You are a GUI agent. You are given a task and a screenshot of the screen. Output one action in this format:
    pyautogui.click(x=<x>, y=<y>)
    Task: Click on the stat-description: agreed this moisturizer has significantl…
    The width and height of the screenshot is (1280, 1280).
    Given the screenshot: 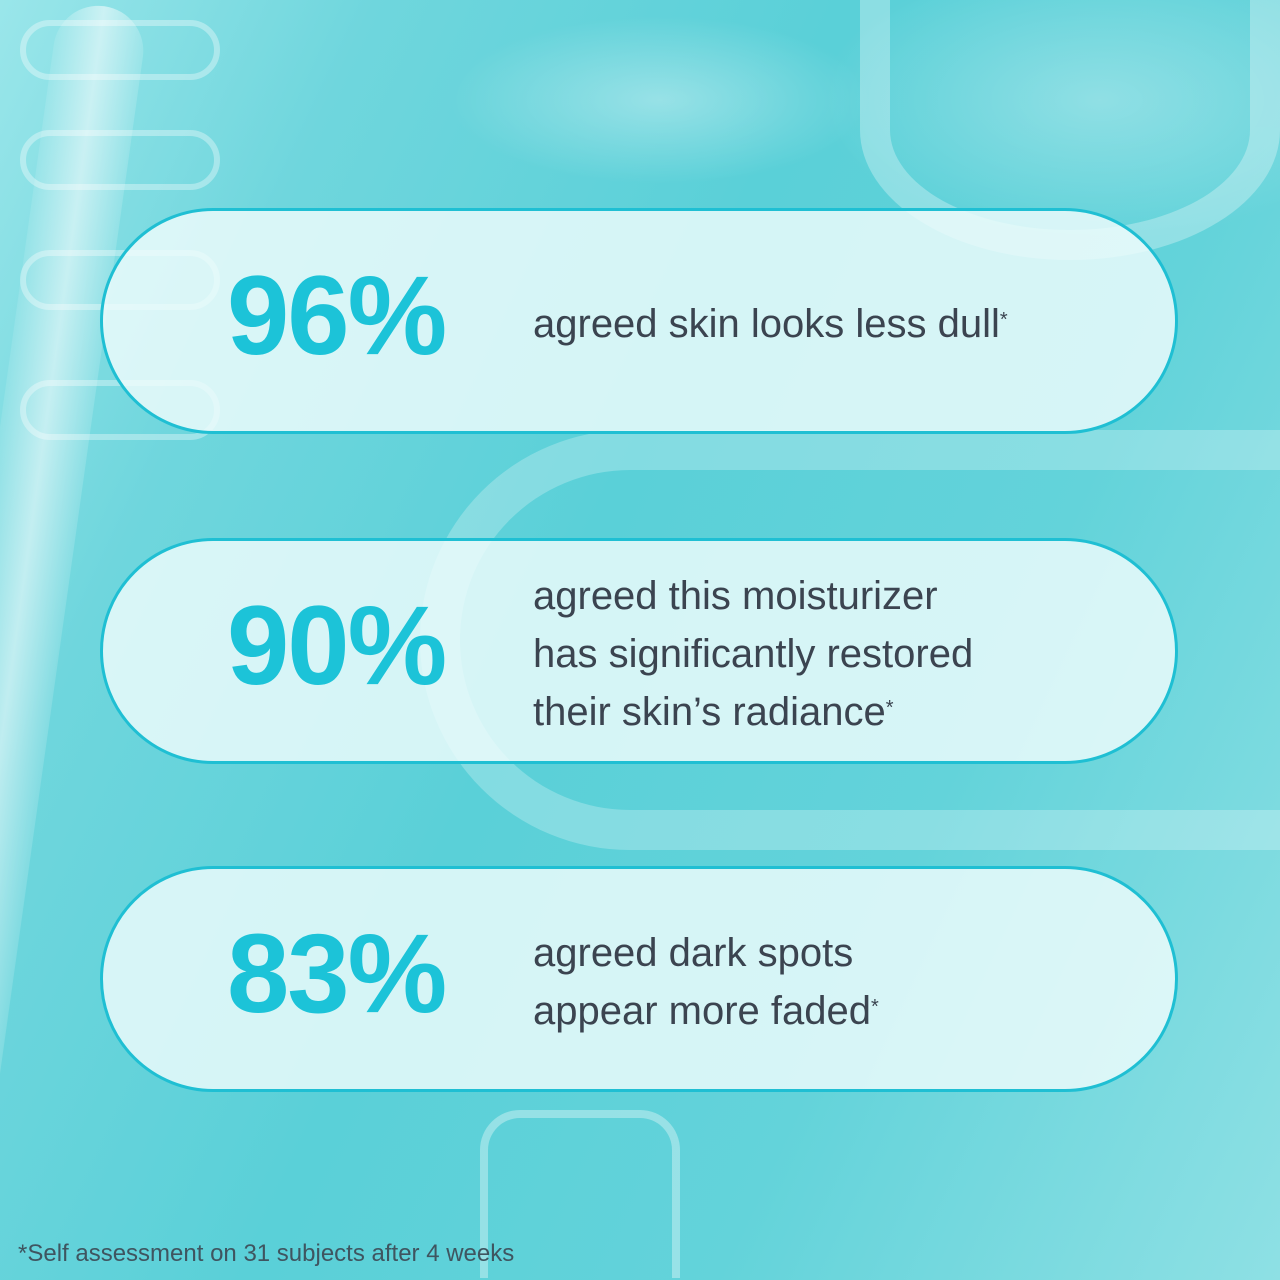 What is the action you would take?
    pyautogui.click(x=843, y=654)
    